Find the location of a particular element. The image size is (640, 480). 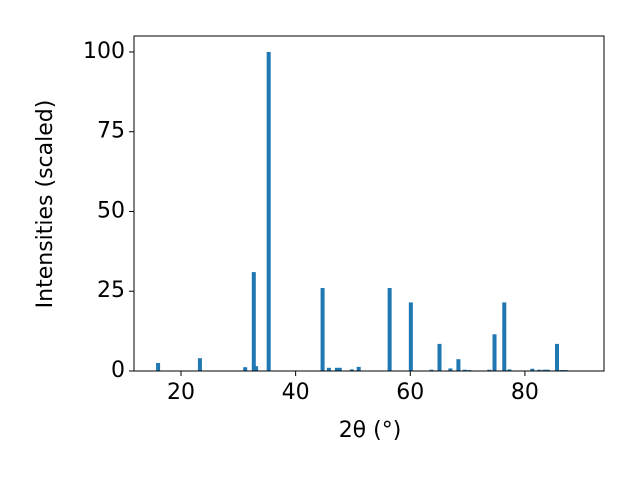

x-axis-label: 2θ (°) is located at coordinates (370, 430).